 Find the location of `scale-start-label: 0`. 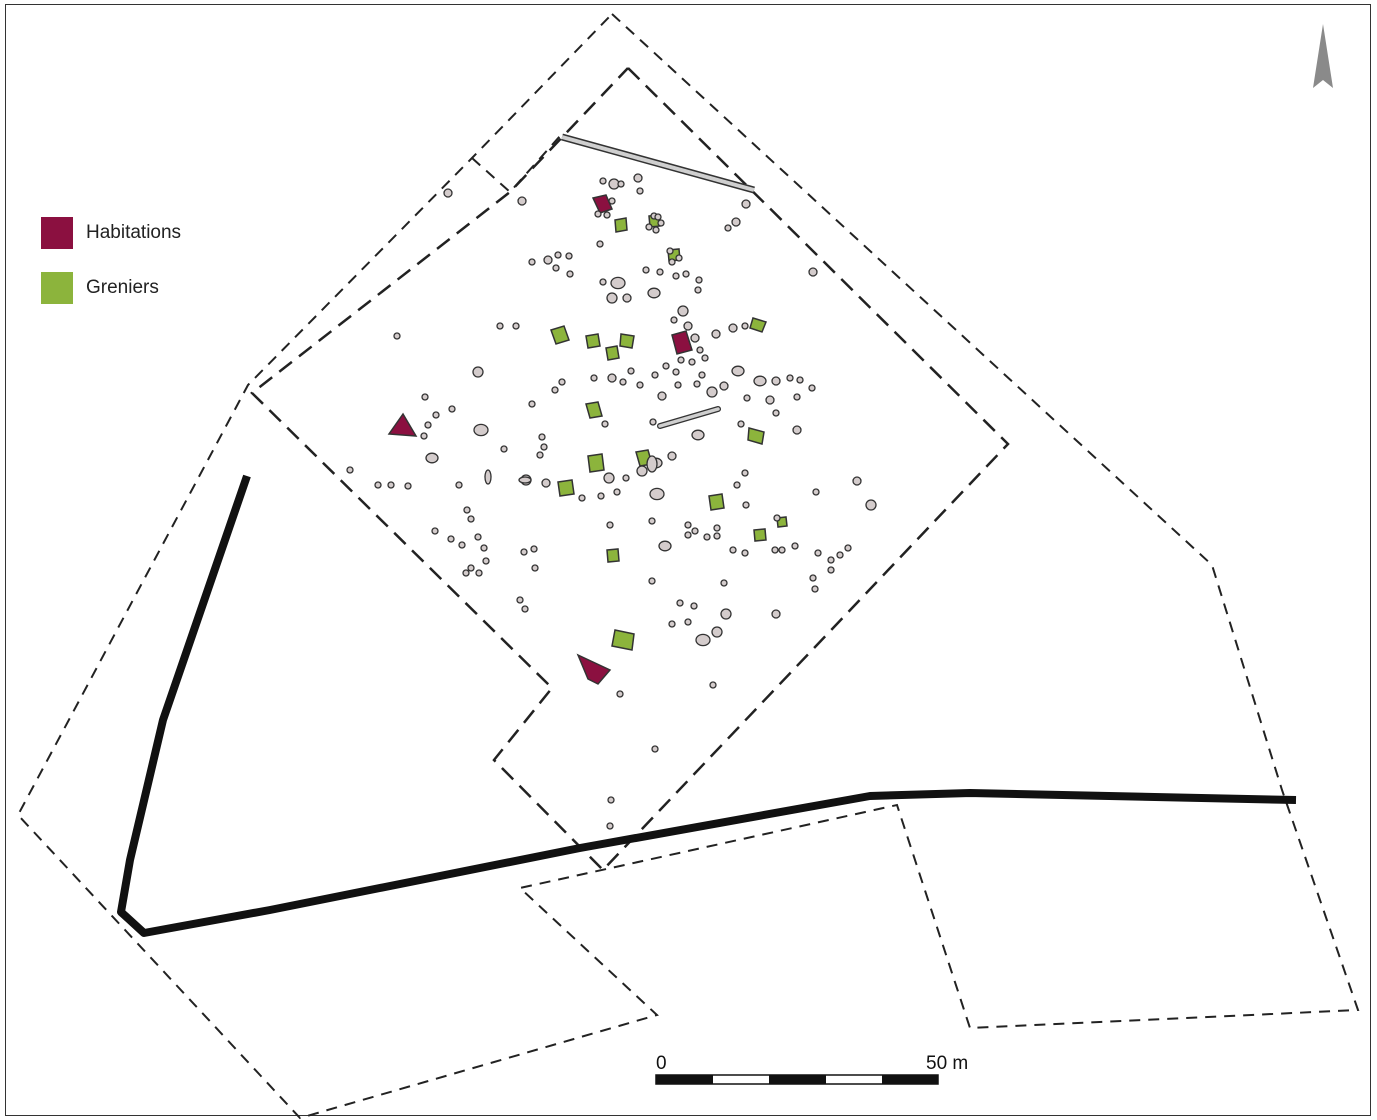

scale-start-label: 0 is located at coordinates (661, 1063).